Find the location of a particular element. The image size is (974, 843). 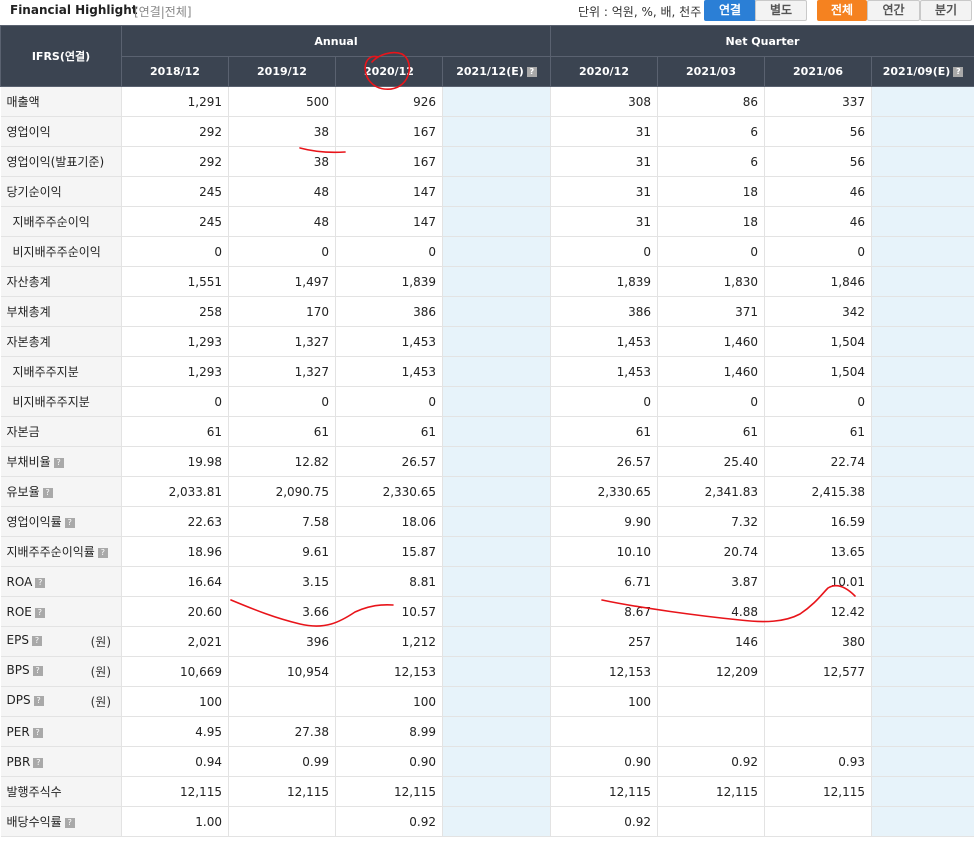

subtitle: [연결|전체] is located at coordinates (163, 12).